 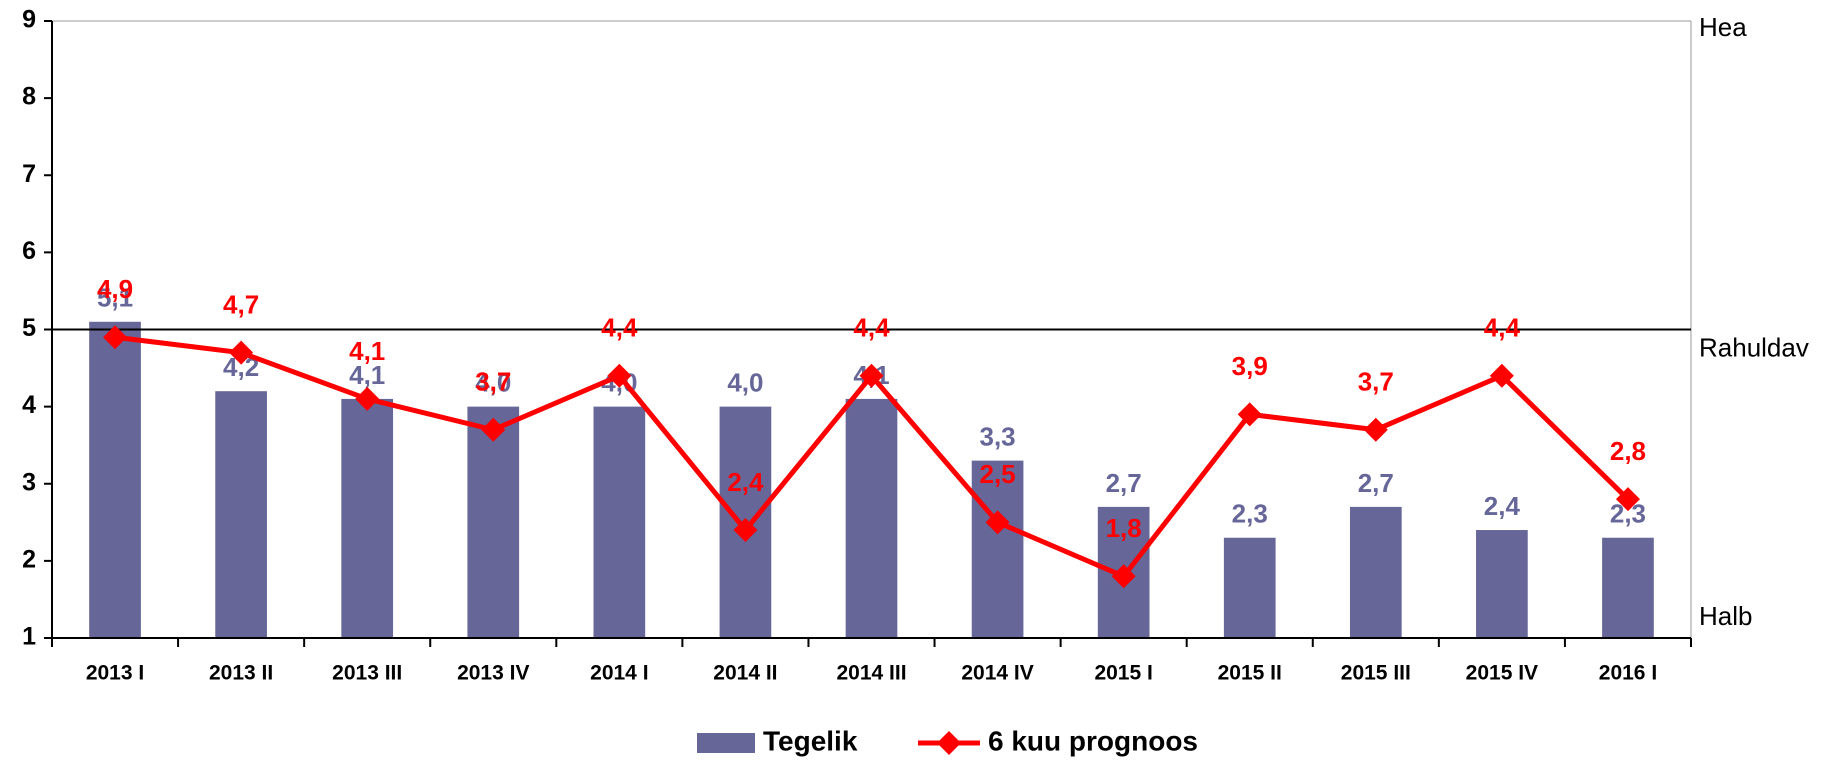 What do you see at coordinates (997, 436) in the screenshot?
I see `bar-value-label: 3,3` at bounding box center [997, 436].